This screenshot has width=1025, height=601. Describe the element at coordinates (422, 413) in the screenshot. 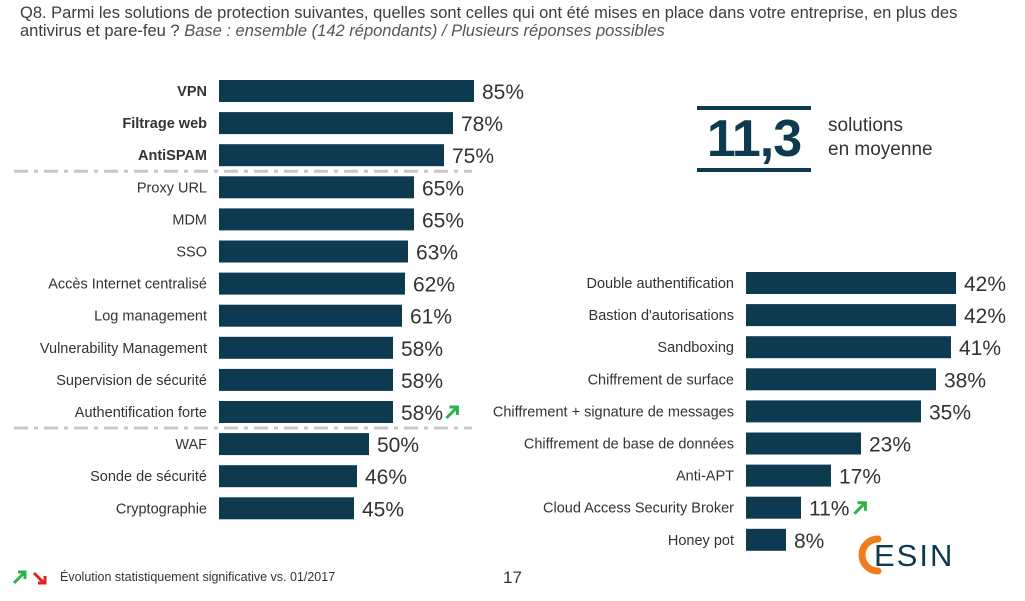

I see `value-label-authentification-forte: 58%` at that location.